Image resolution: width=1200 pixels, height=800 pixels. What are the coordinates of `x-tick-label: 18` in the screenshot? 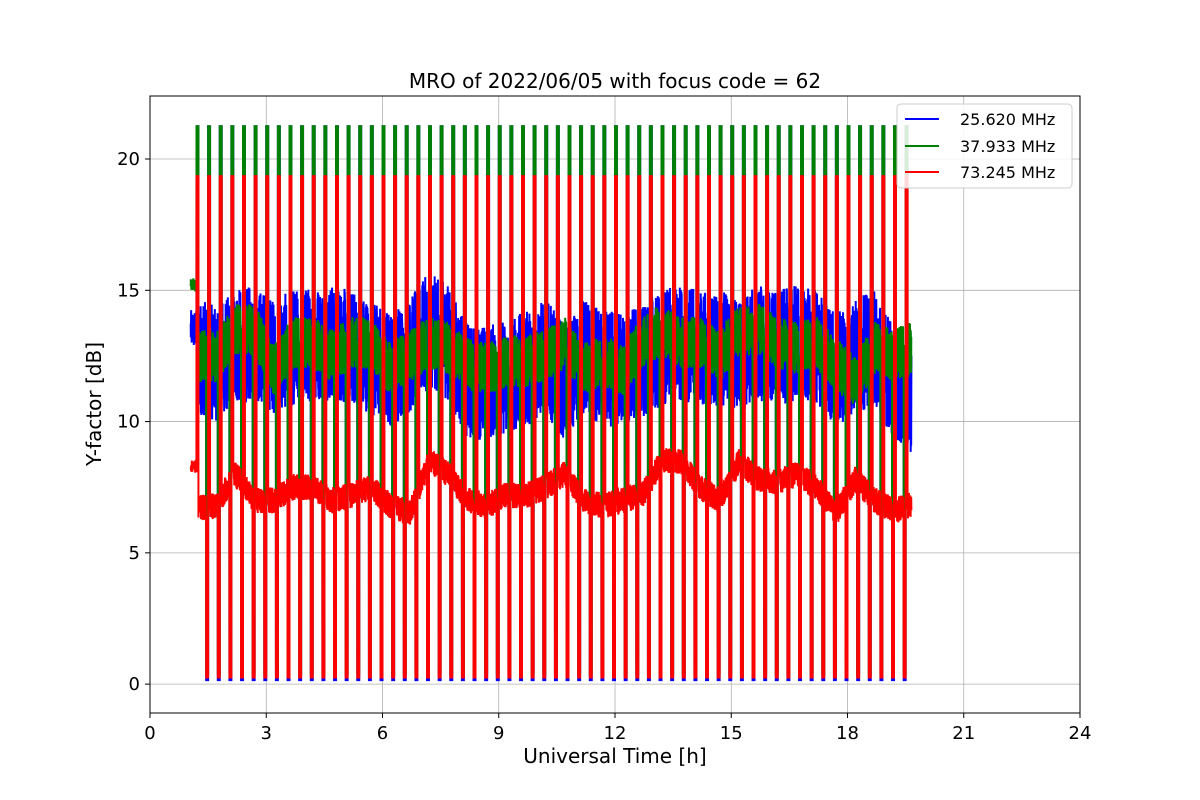 It's located at (847, 733).